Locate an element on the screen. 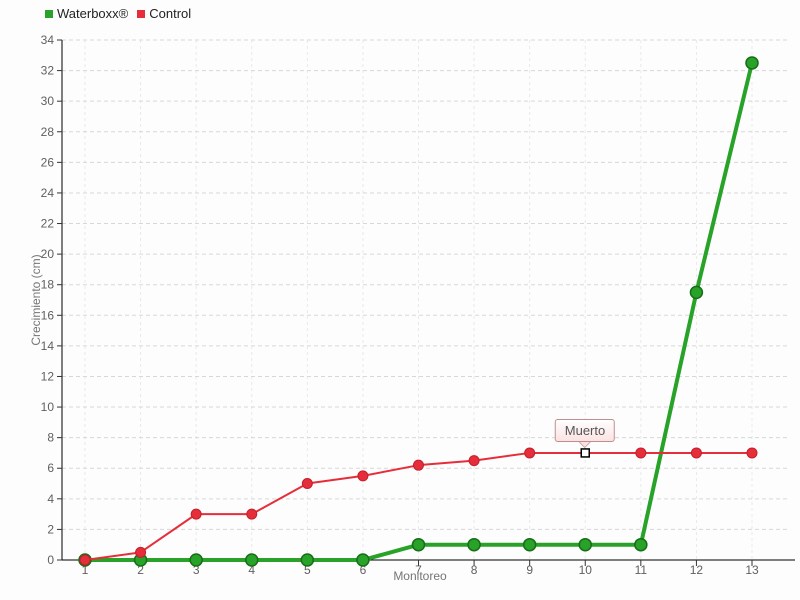 The width and height of the screenshot is (800, 600). y-tick-label: 16 is located at coordinates (48, 315).